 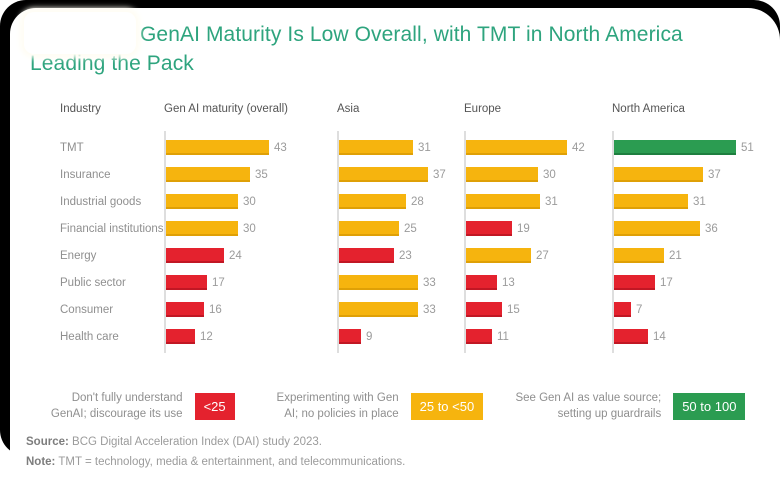 What do you see at coordinates (659, 336) in the screenshot?
I see `bar-value-label: 14` at bounding box center [659, 336].